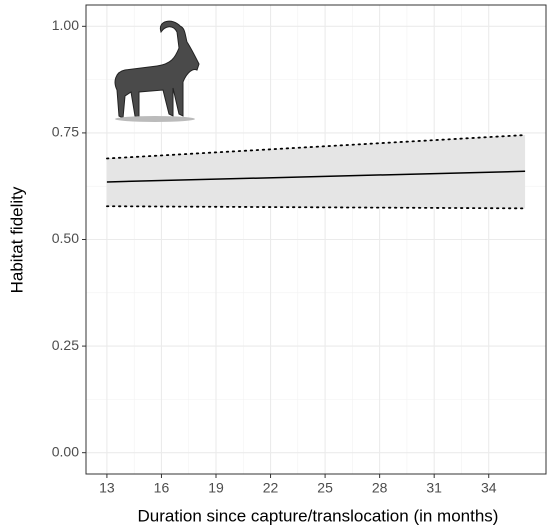  Describe the element at coordinates (65, 25) in the screenshot. I see `y-tick-label: 1.00` at that location.